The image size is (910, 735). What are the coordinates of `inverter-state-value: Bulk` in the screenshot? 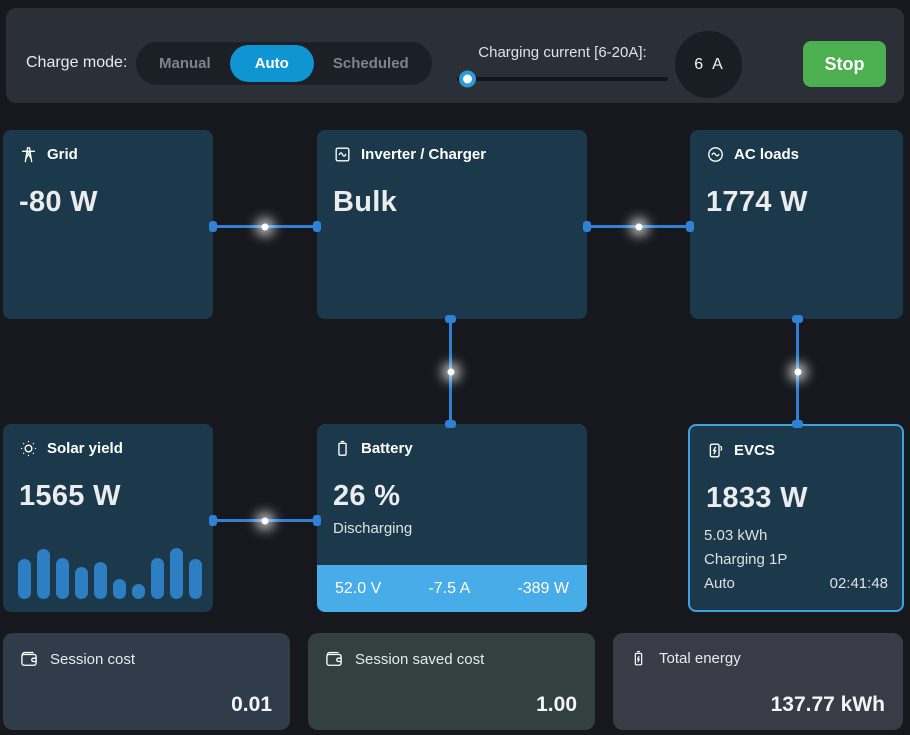 It's located at (365, 202).